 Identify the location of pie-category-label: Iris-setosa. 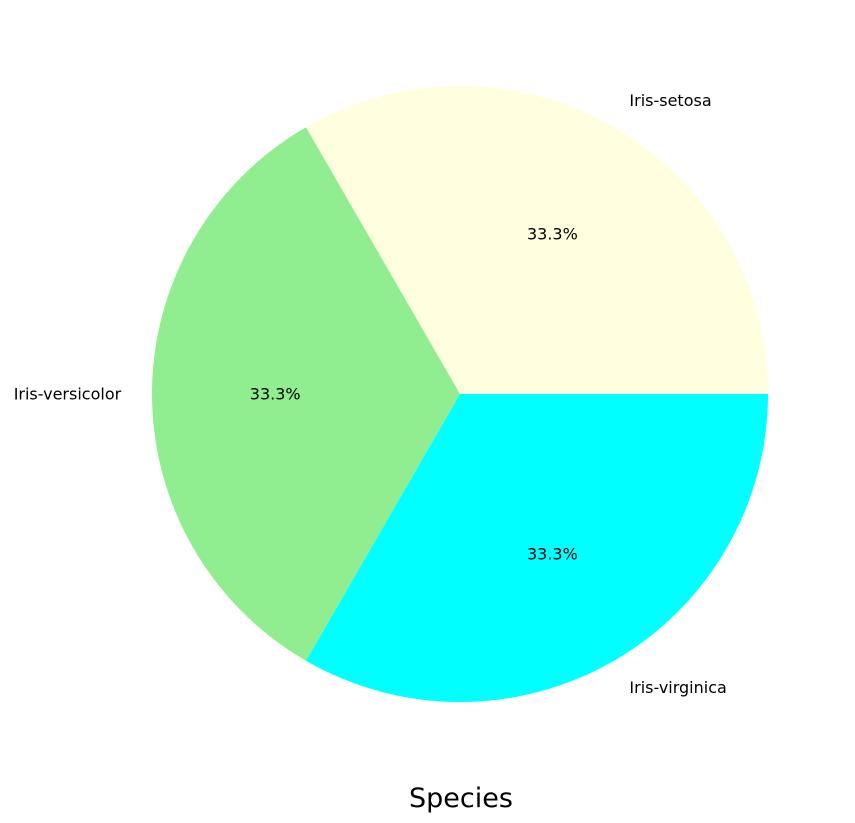
(670, 100).